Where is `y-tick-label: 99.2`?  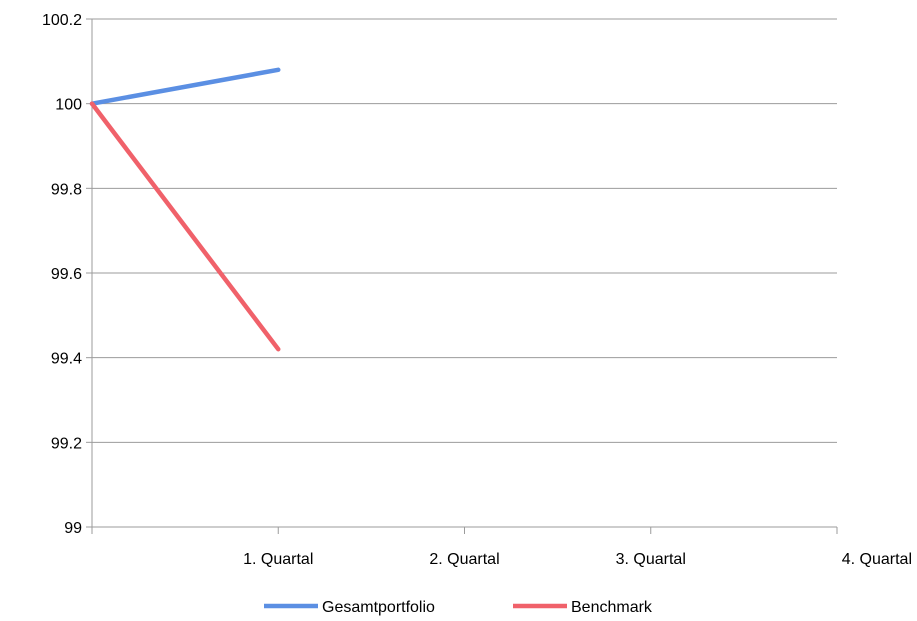 y-tick-label: 99.2 is located at coordinates (66, 443).